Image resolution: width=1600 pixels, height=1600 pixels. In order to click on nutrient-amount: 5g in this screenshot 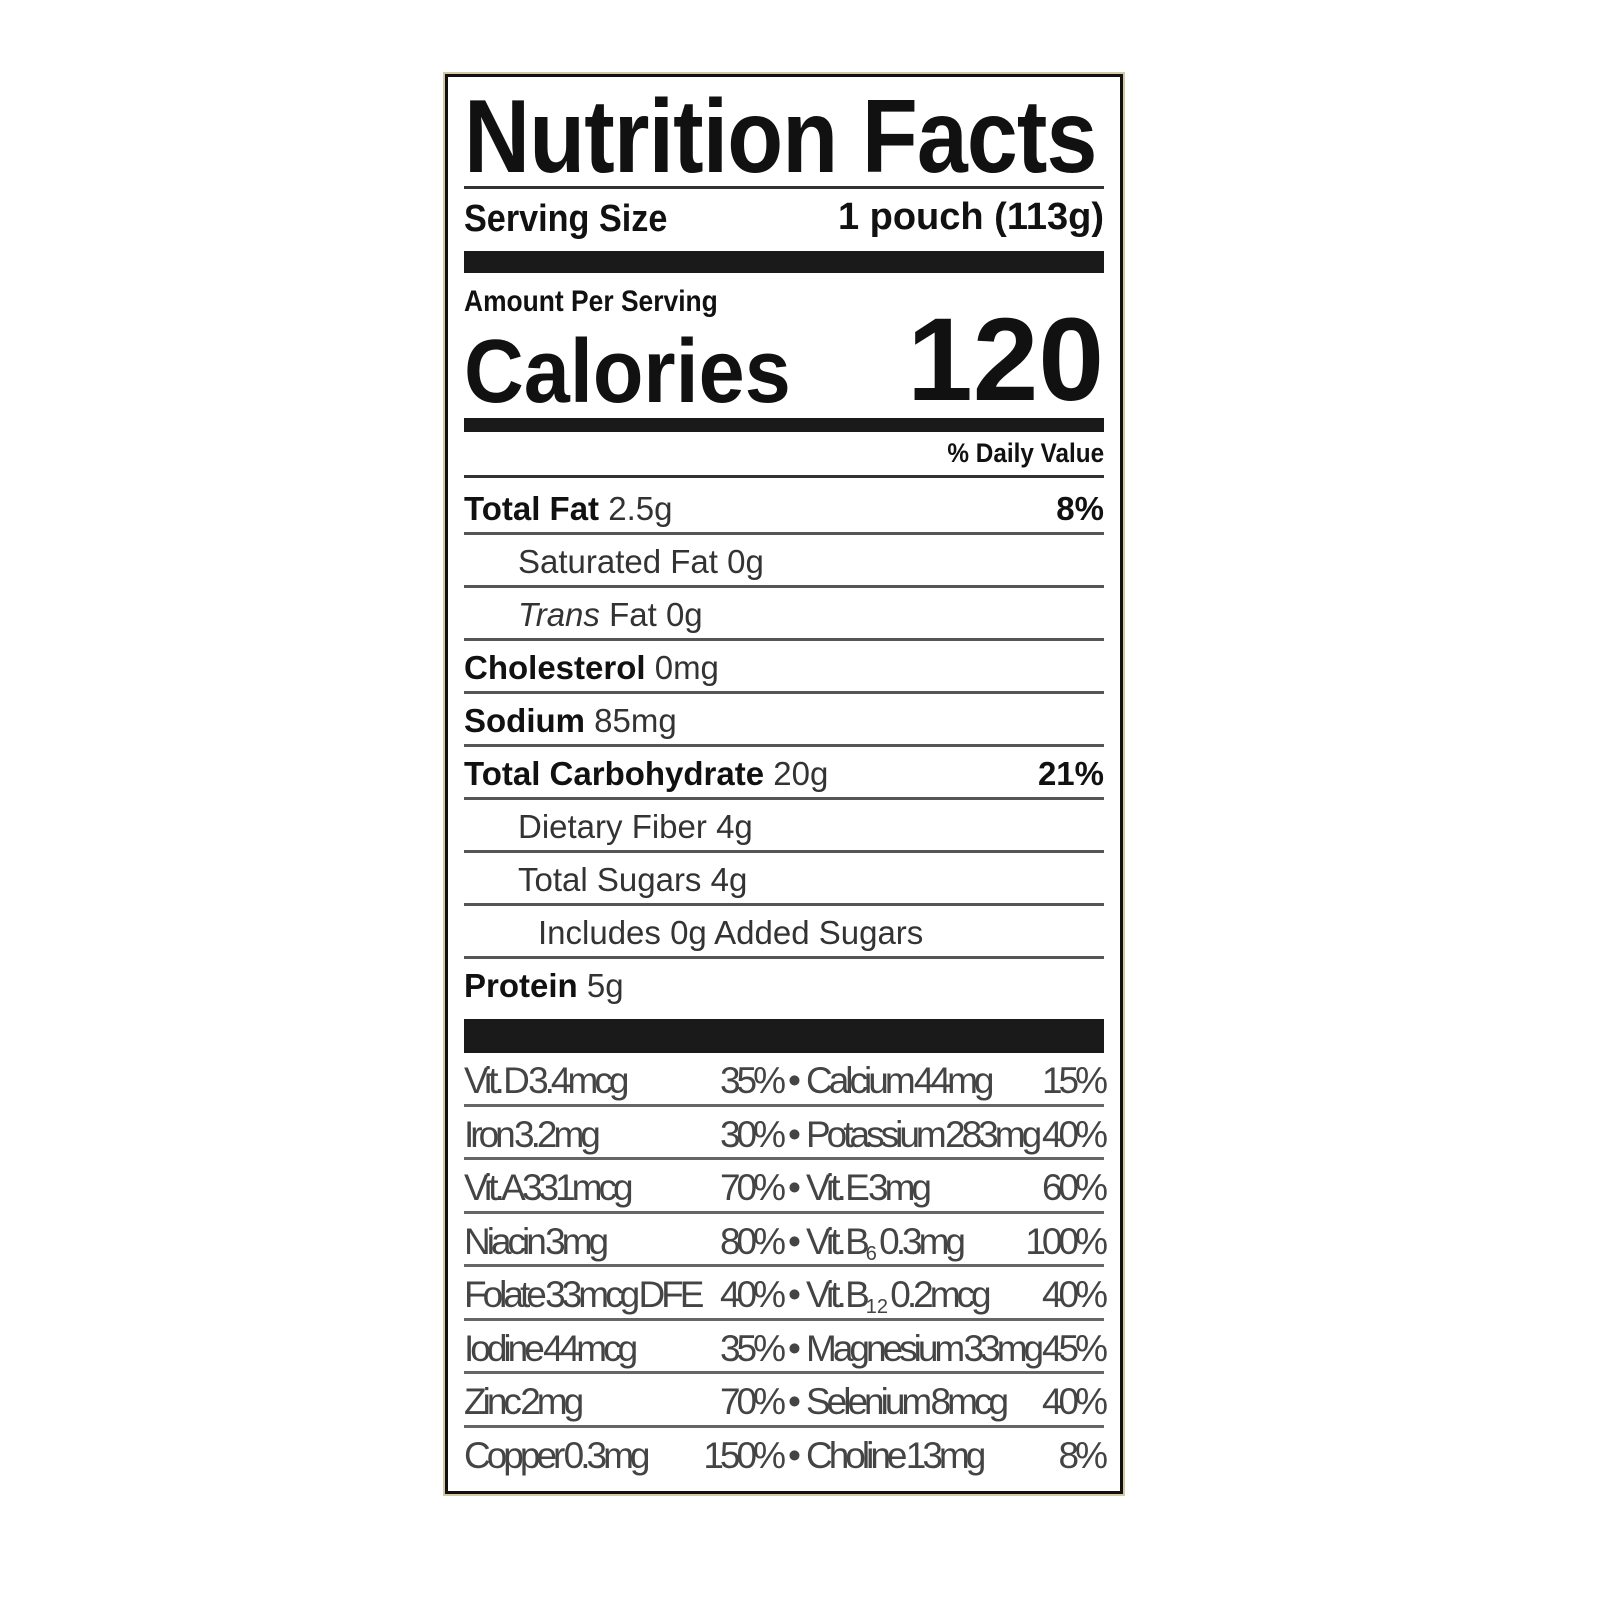, I will do `click(605, 985)`.